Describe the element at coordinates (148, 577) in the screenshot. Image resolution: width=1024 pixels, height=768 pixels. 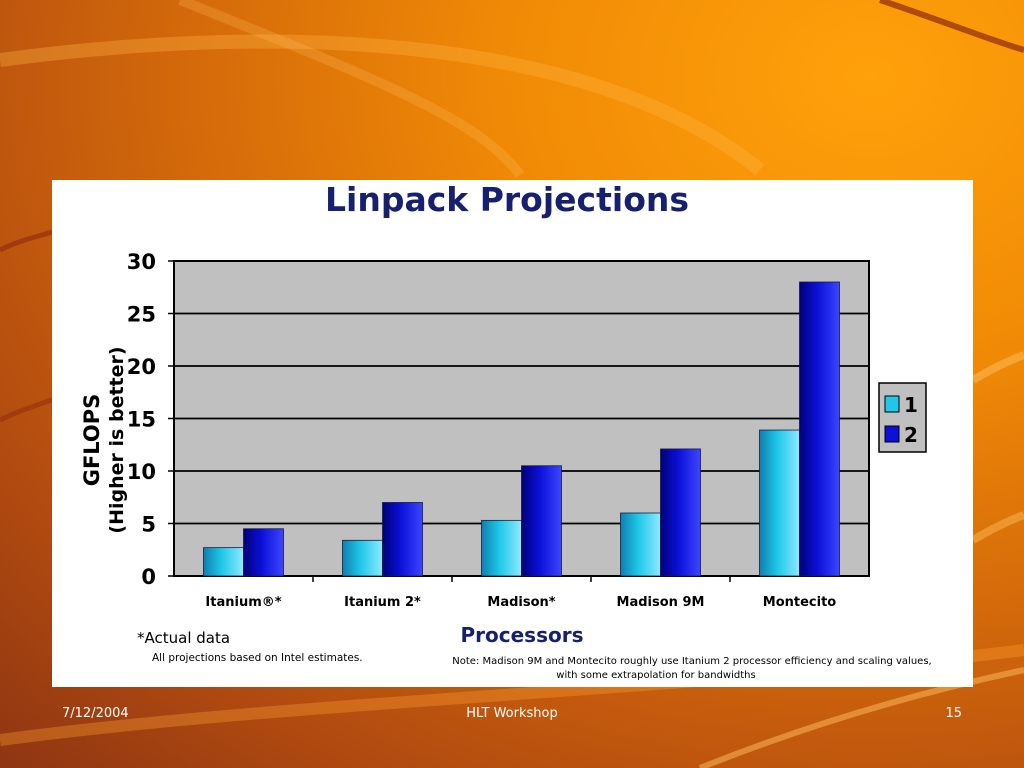
I see `y-tick-label: 0` at that location.